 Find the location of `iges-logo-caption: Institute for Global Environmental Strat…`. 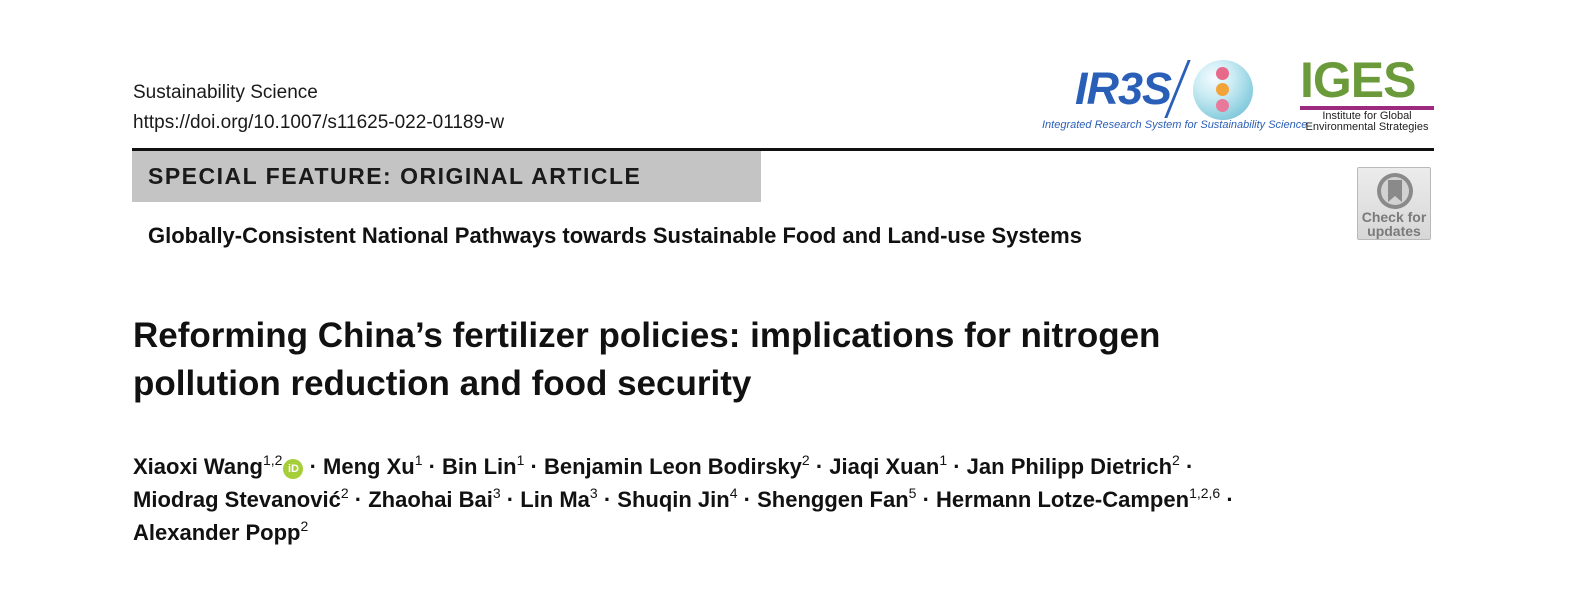

iges-logo-caption: Institute for Global Environmental Strat… is located at coordinates (1367, 122).